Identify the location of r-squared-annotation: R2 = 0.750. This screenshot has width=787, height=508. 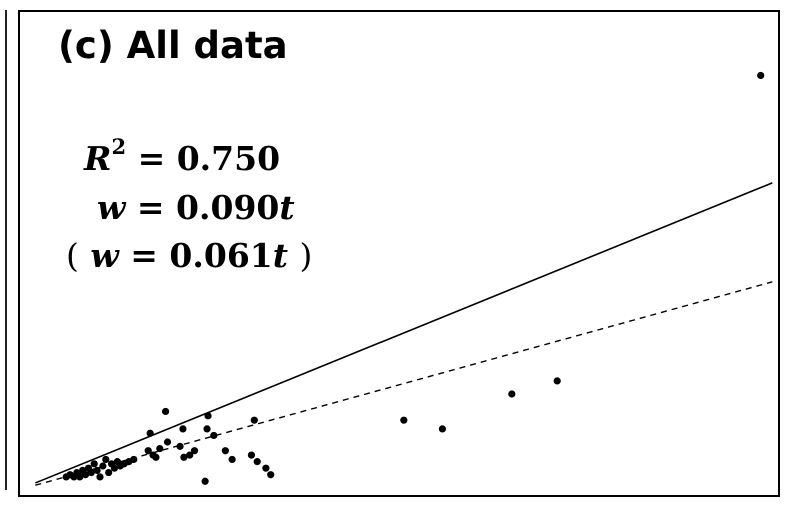
(182, 156).